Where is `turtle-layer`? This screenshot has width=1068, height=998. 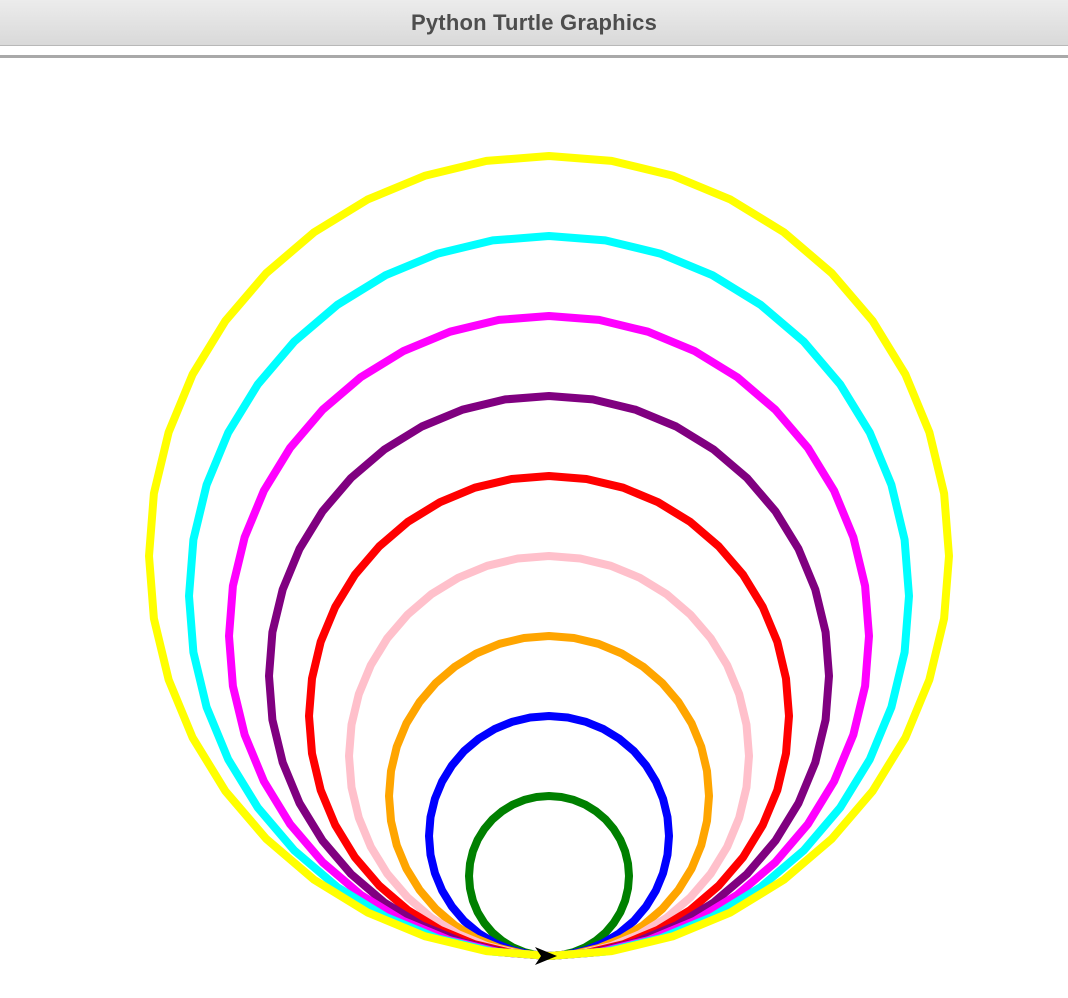 turtle-layer is located at coordinates (546, 956).